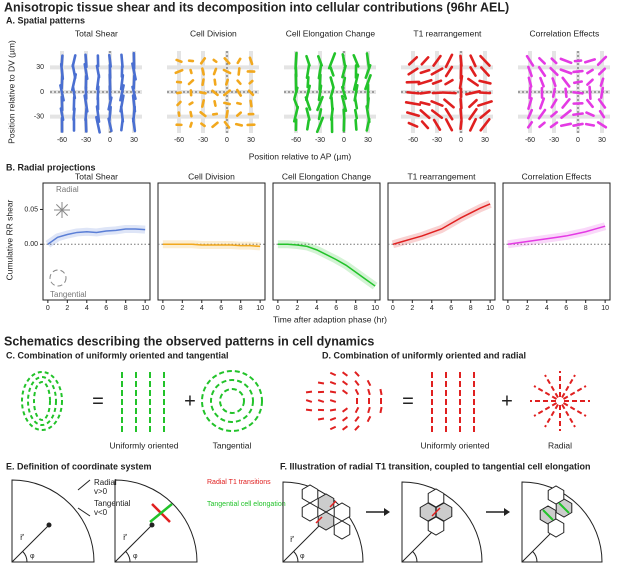  I want to click on plus: +, so click(507, 401).